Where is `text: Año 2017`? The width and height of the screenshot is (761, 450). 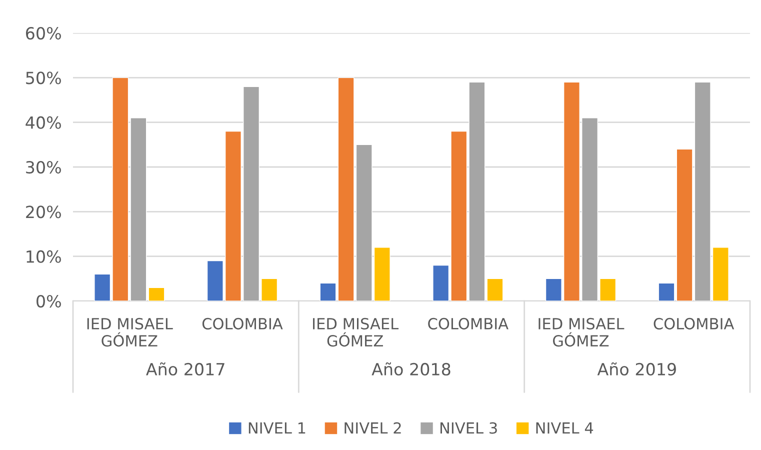
text: Año 2017 is located at coordinates (185, 369).